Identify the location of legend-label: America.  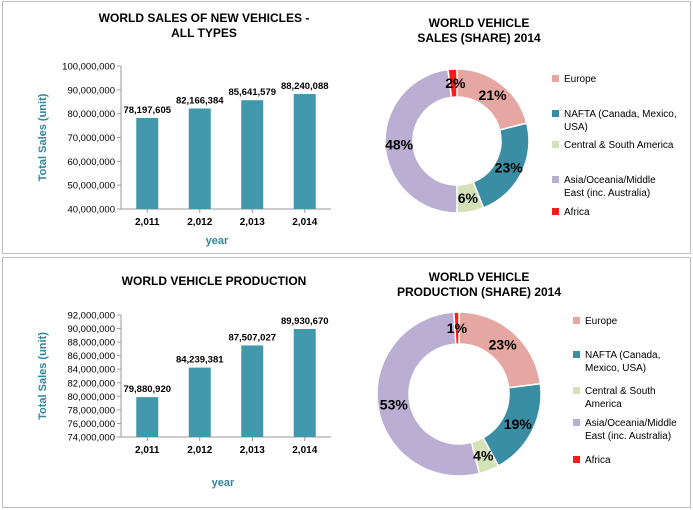
(603, 404).